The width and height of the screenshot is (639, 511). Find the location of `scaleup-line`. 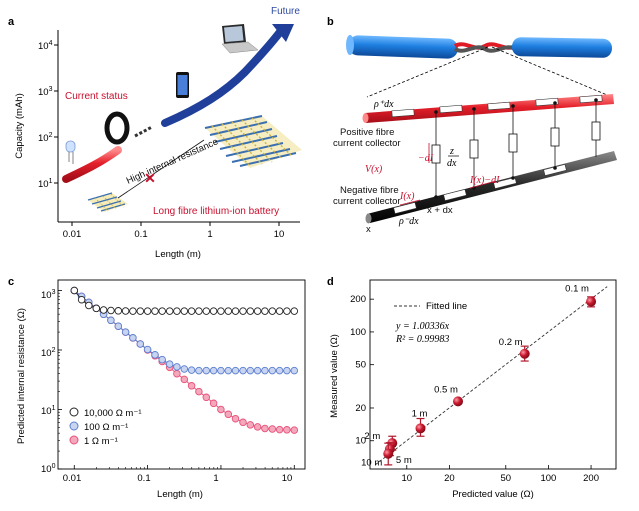

scaleup-line is located at coordinates (161, 169).